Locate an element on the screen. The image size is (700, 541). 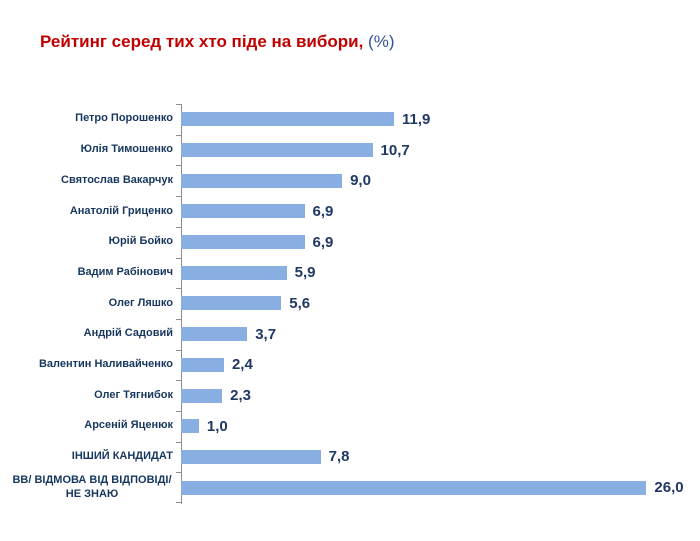
chart-row: Юлія Тимошенко 10,7 is located at coordinates (353, 150).